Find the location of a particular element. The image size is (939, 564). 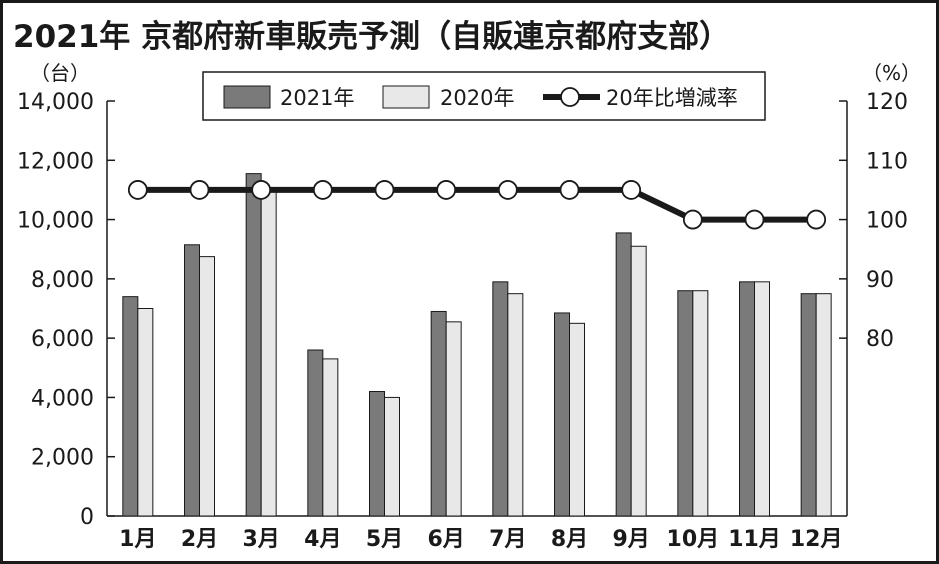

x-tick-label: 7月 is located at coordinates (507, 539).